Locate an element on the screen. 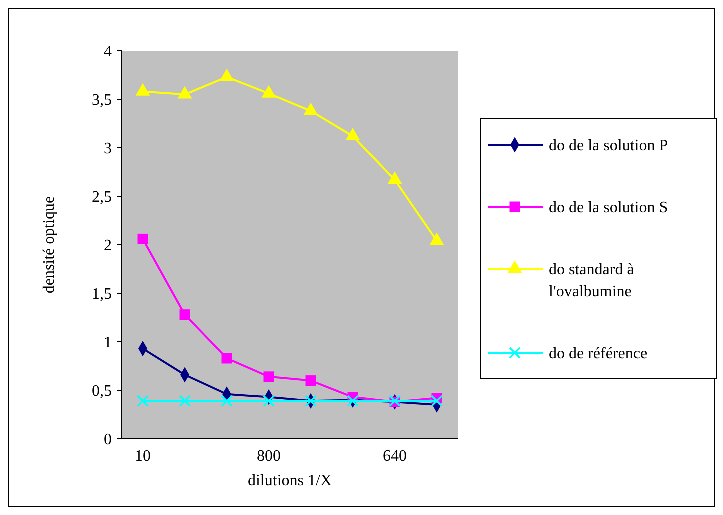 Image resolution: width=723 pixels, height=515 pixels. y-axis-title: densité optique is located at coordinates (49, 245).